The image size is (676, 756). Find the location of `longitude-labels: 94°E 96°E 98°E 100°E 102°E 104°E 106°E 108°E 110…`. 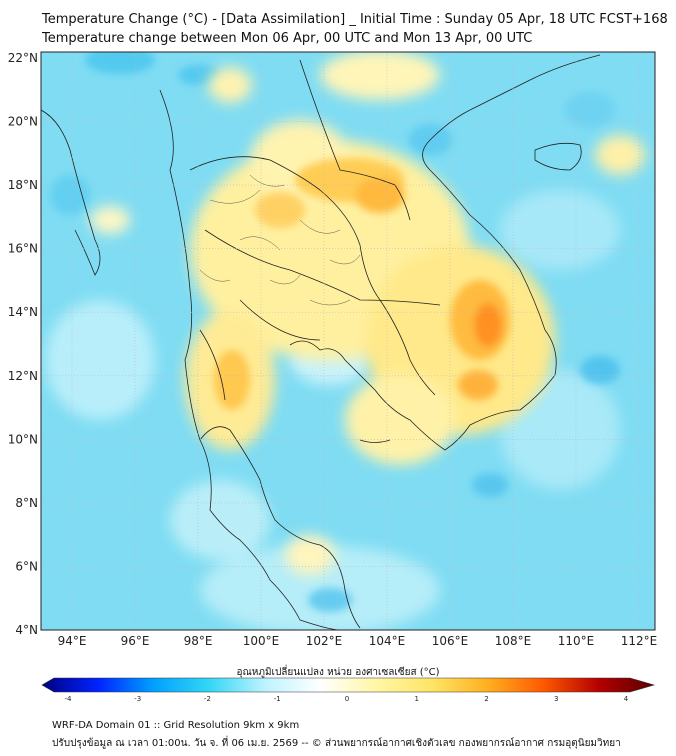

longitude-labels: 94°E 96°E 98°E 100°E 102°E 104°E 106°E 108°E 110… is located at coordinates (358, 641).